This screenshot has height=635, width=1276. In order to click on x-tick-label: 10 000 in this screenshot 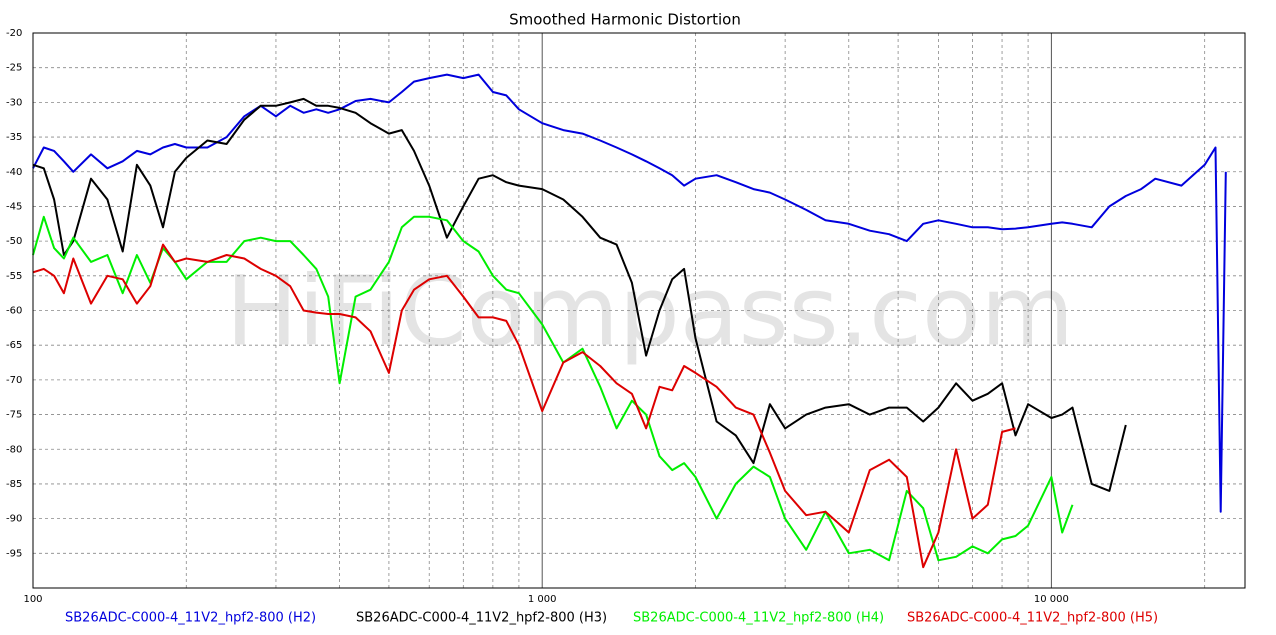, I will do `click(1051, 599)`.